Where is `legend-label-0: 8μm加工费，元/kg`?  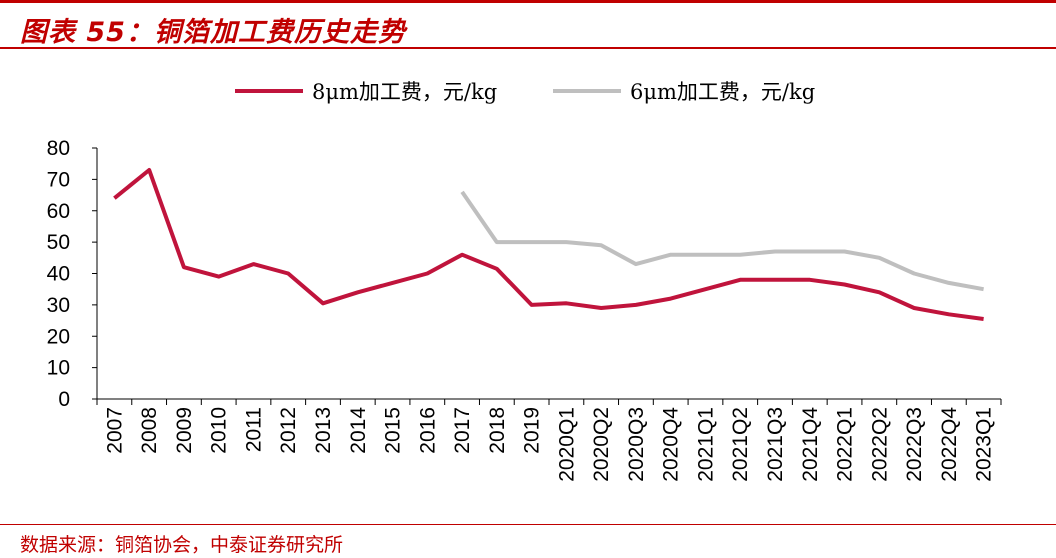
legend-label-0: 8μm加工费，元/kg is located at coordinates (404, 92).